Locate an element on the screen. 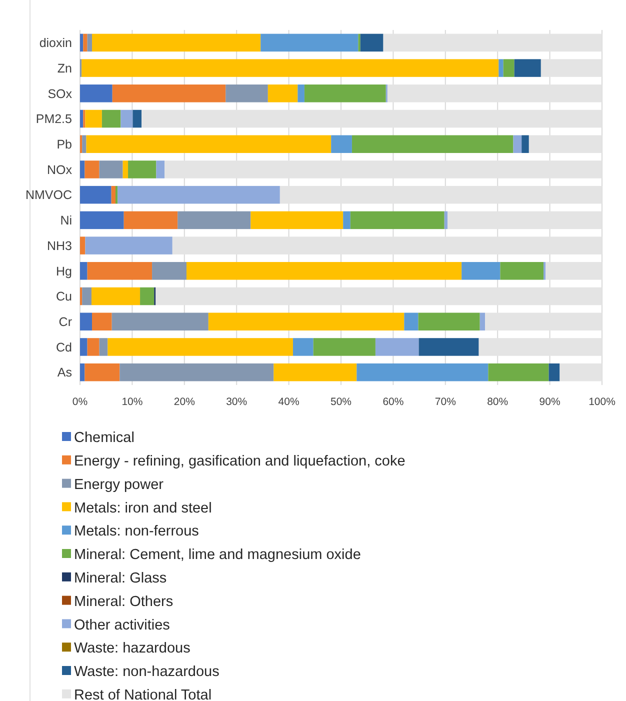  x-tick-label: 100% is located at coordinates (602, 402).